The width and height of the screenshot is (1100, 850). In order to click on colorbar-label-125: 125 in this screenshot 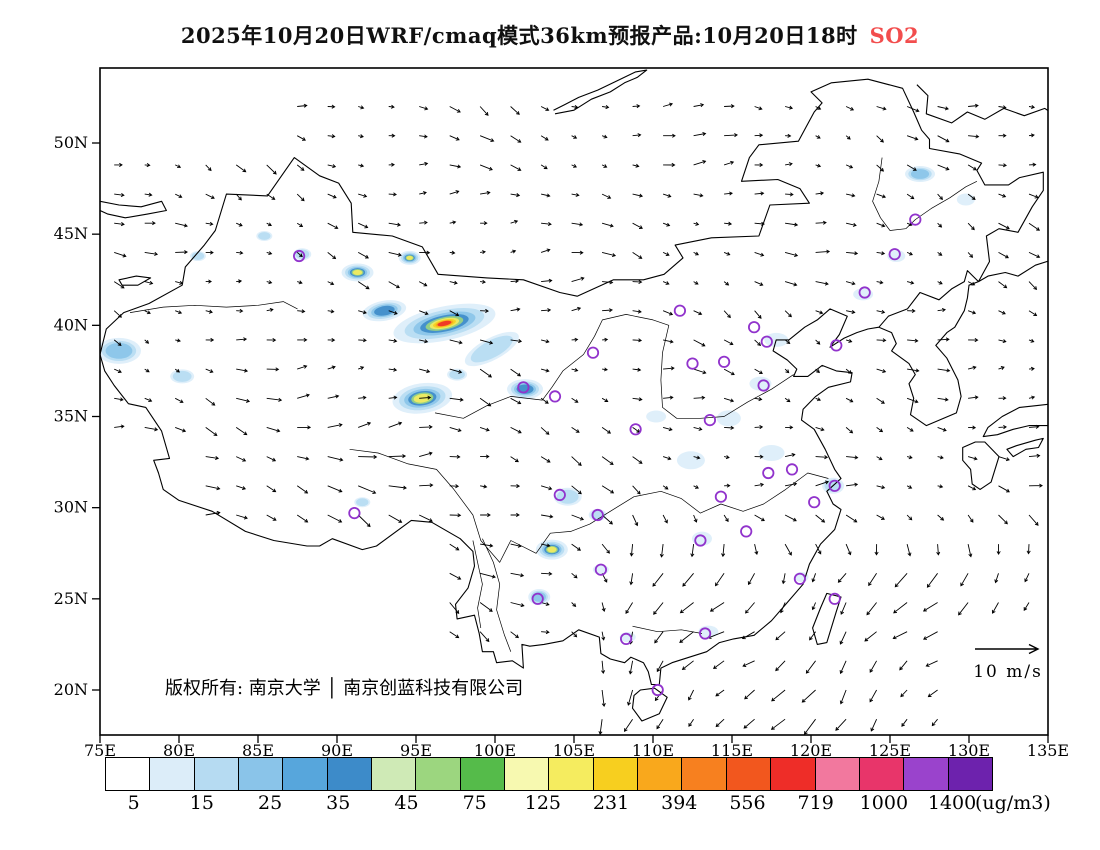, I will do `click(542, 803)`.